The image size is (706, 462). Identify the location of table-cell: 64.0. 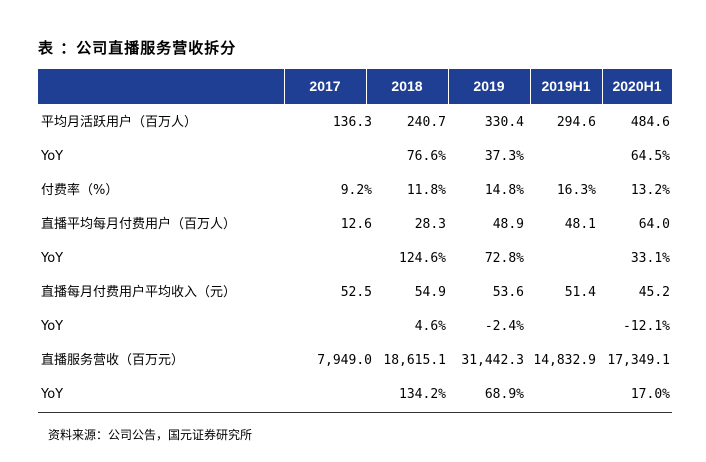
(654, 224).